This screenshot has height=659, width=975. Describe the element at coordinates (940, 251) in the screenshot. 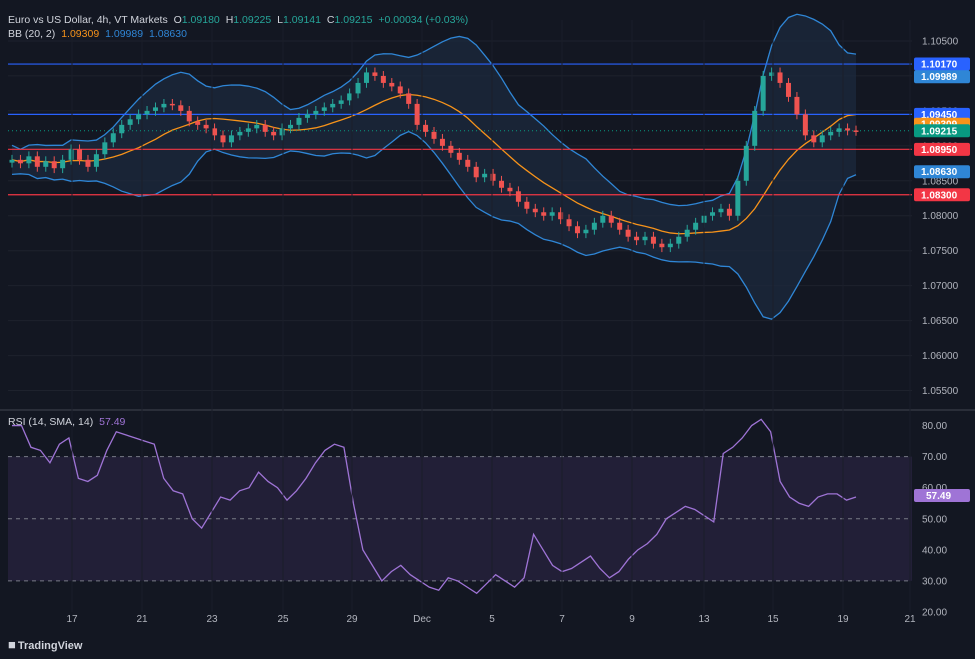

I see `price-tick-label: 1.07500` at that location.